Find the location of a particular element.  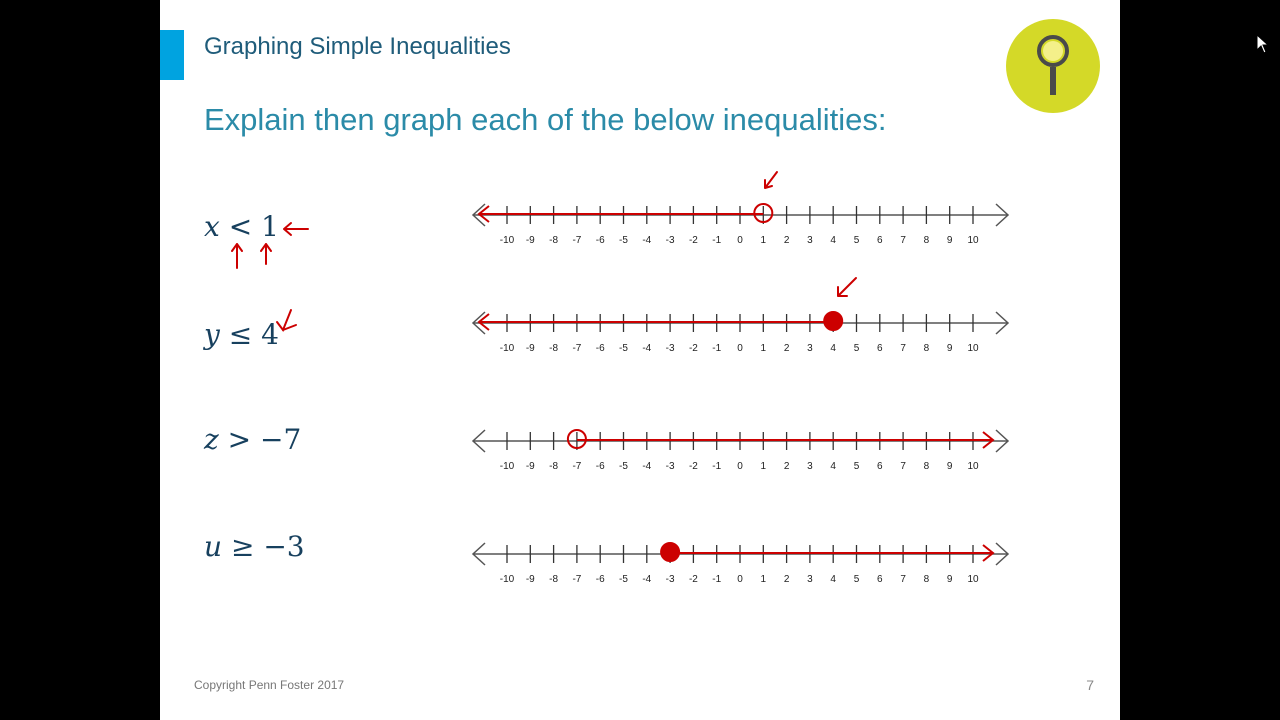

number-line-2: -10 -9 -8 -7 -6 -5 -4 -3 -2 -1 0 1 2 3 4 5 6 7 8 9 10 is located at coordinates (740, 328).